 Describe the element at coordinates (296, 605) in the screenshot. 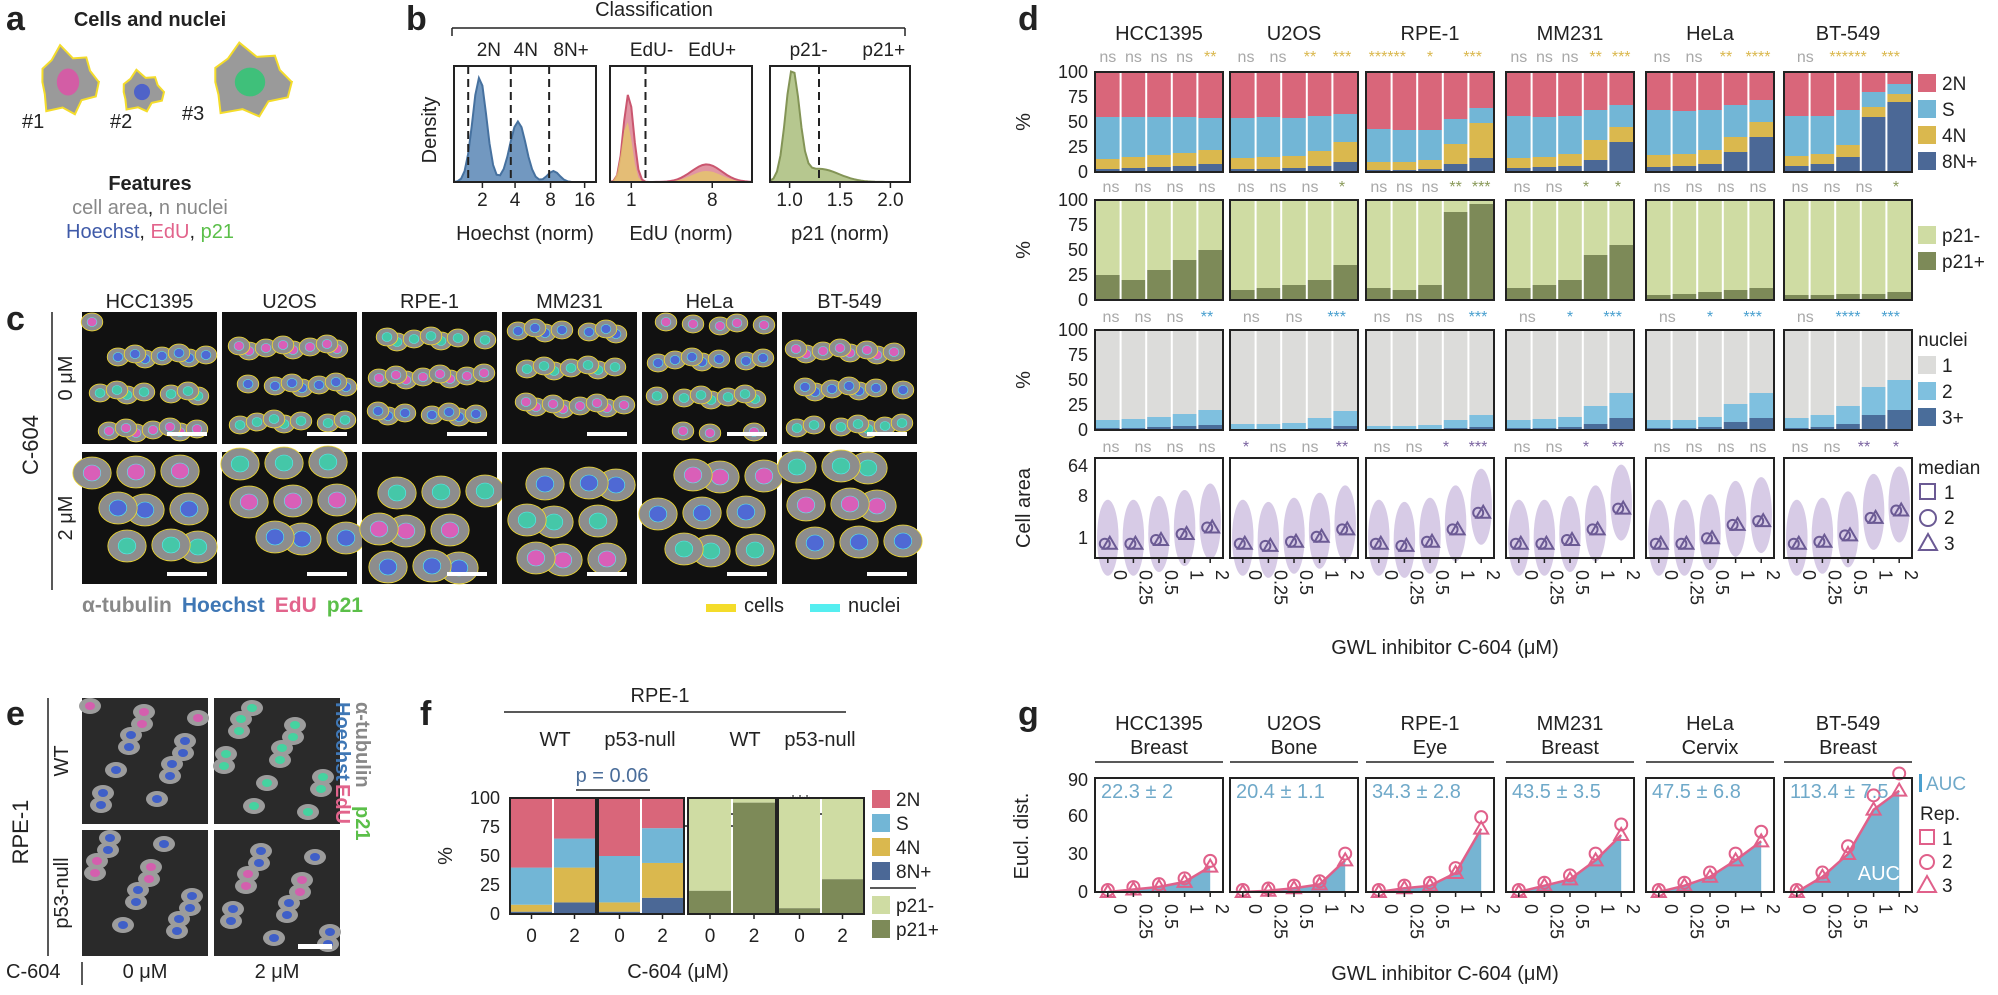

I see `stain-term: EdU` at that location.